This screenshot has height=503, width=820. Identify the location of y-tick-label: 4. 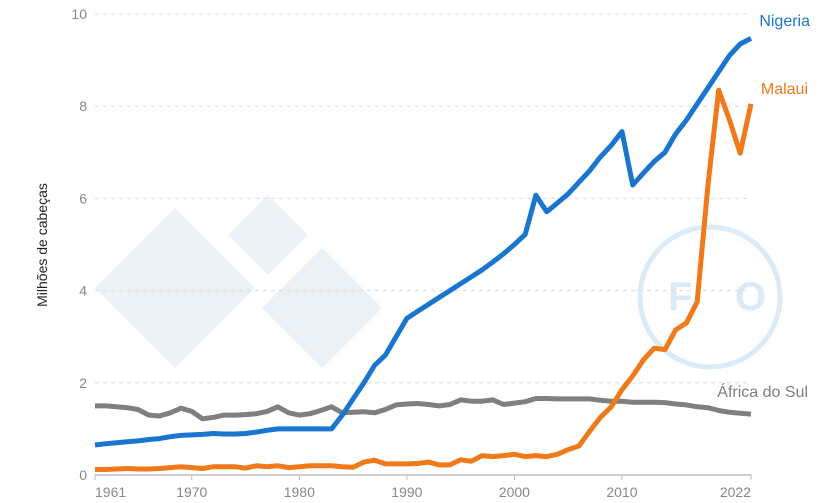
(83, 291).